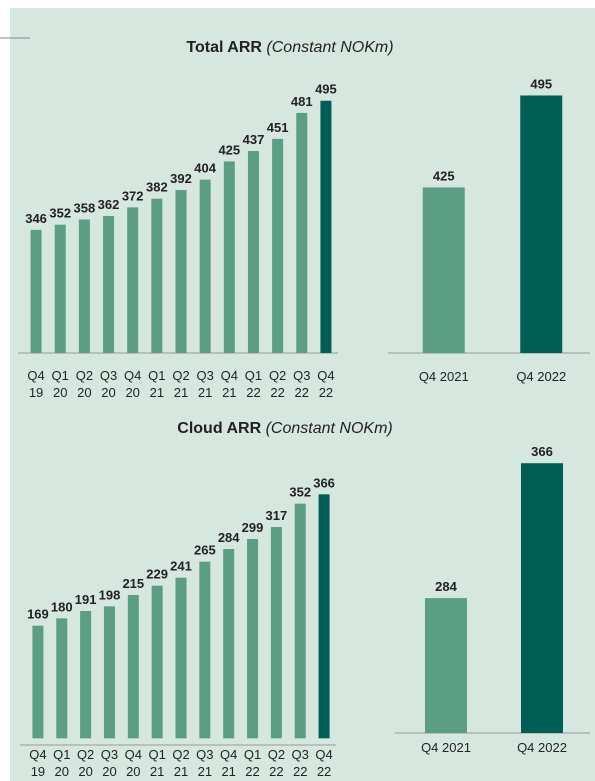 The height and width of the screenshot is (781, 595). Describe the element at coordinates (36, 218) in the screenshot. I see `data-label: 346` at that location.